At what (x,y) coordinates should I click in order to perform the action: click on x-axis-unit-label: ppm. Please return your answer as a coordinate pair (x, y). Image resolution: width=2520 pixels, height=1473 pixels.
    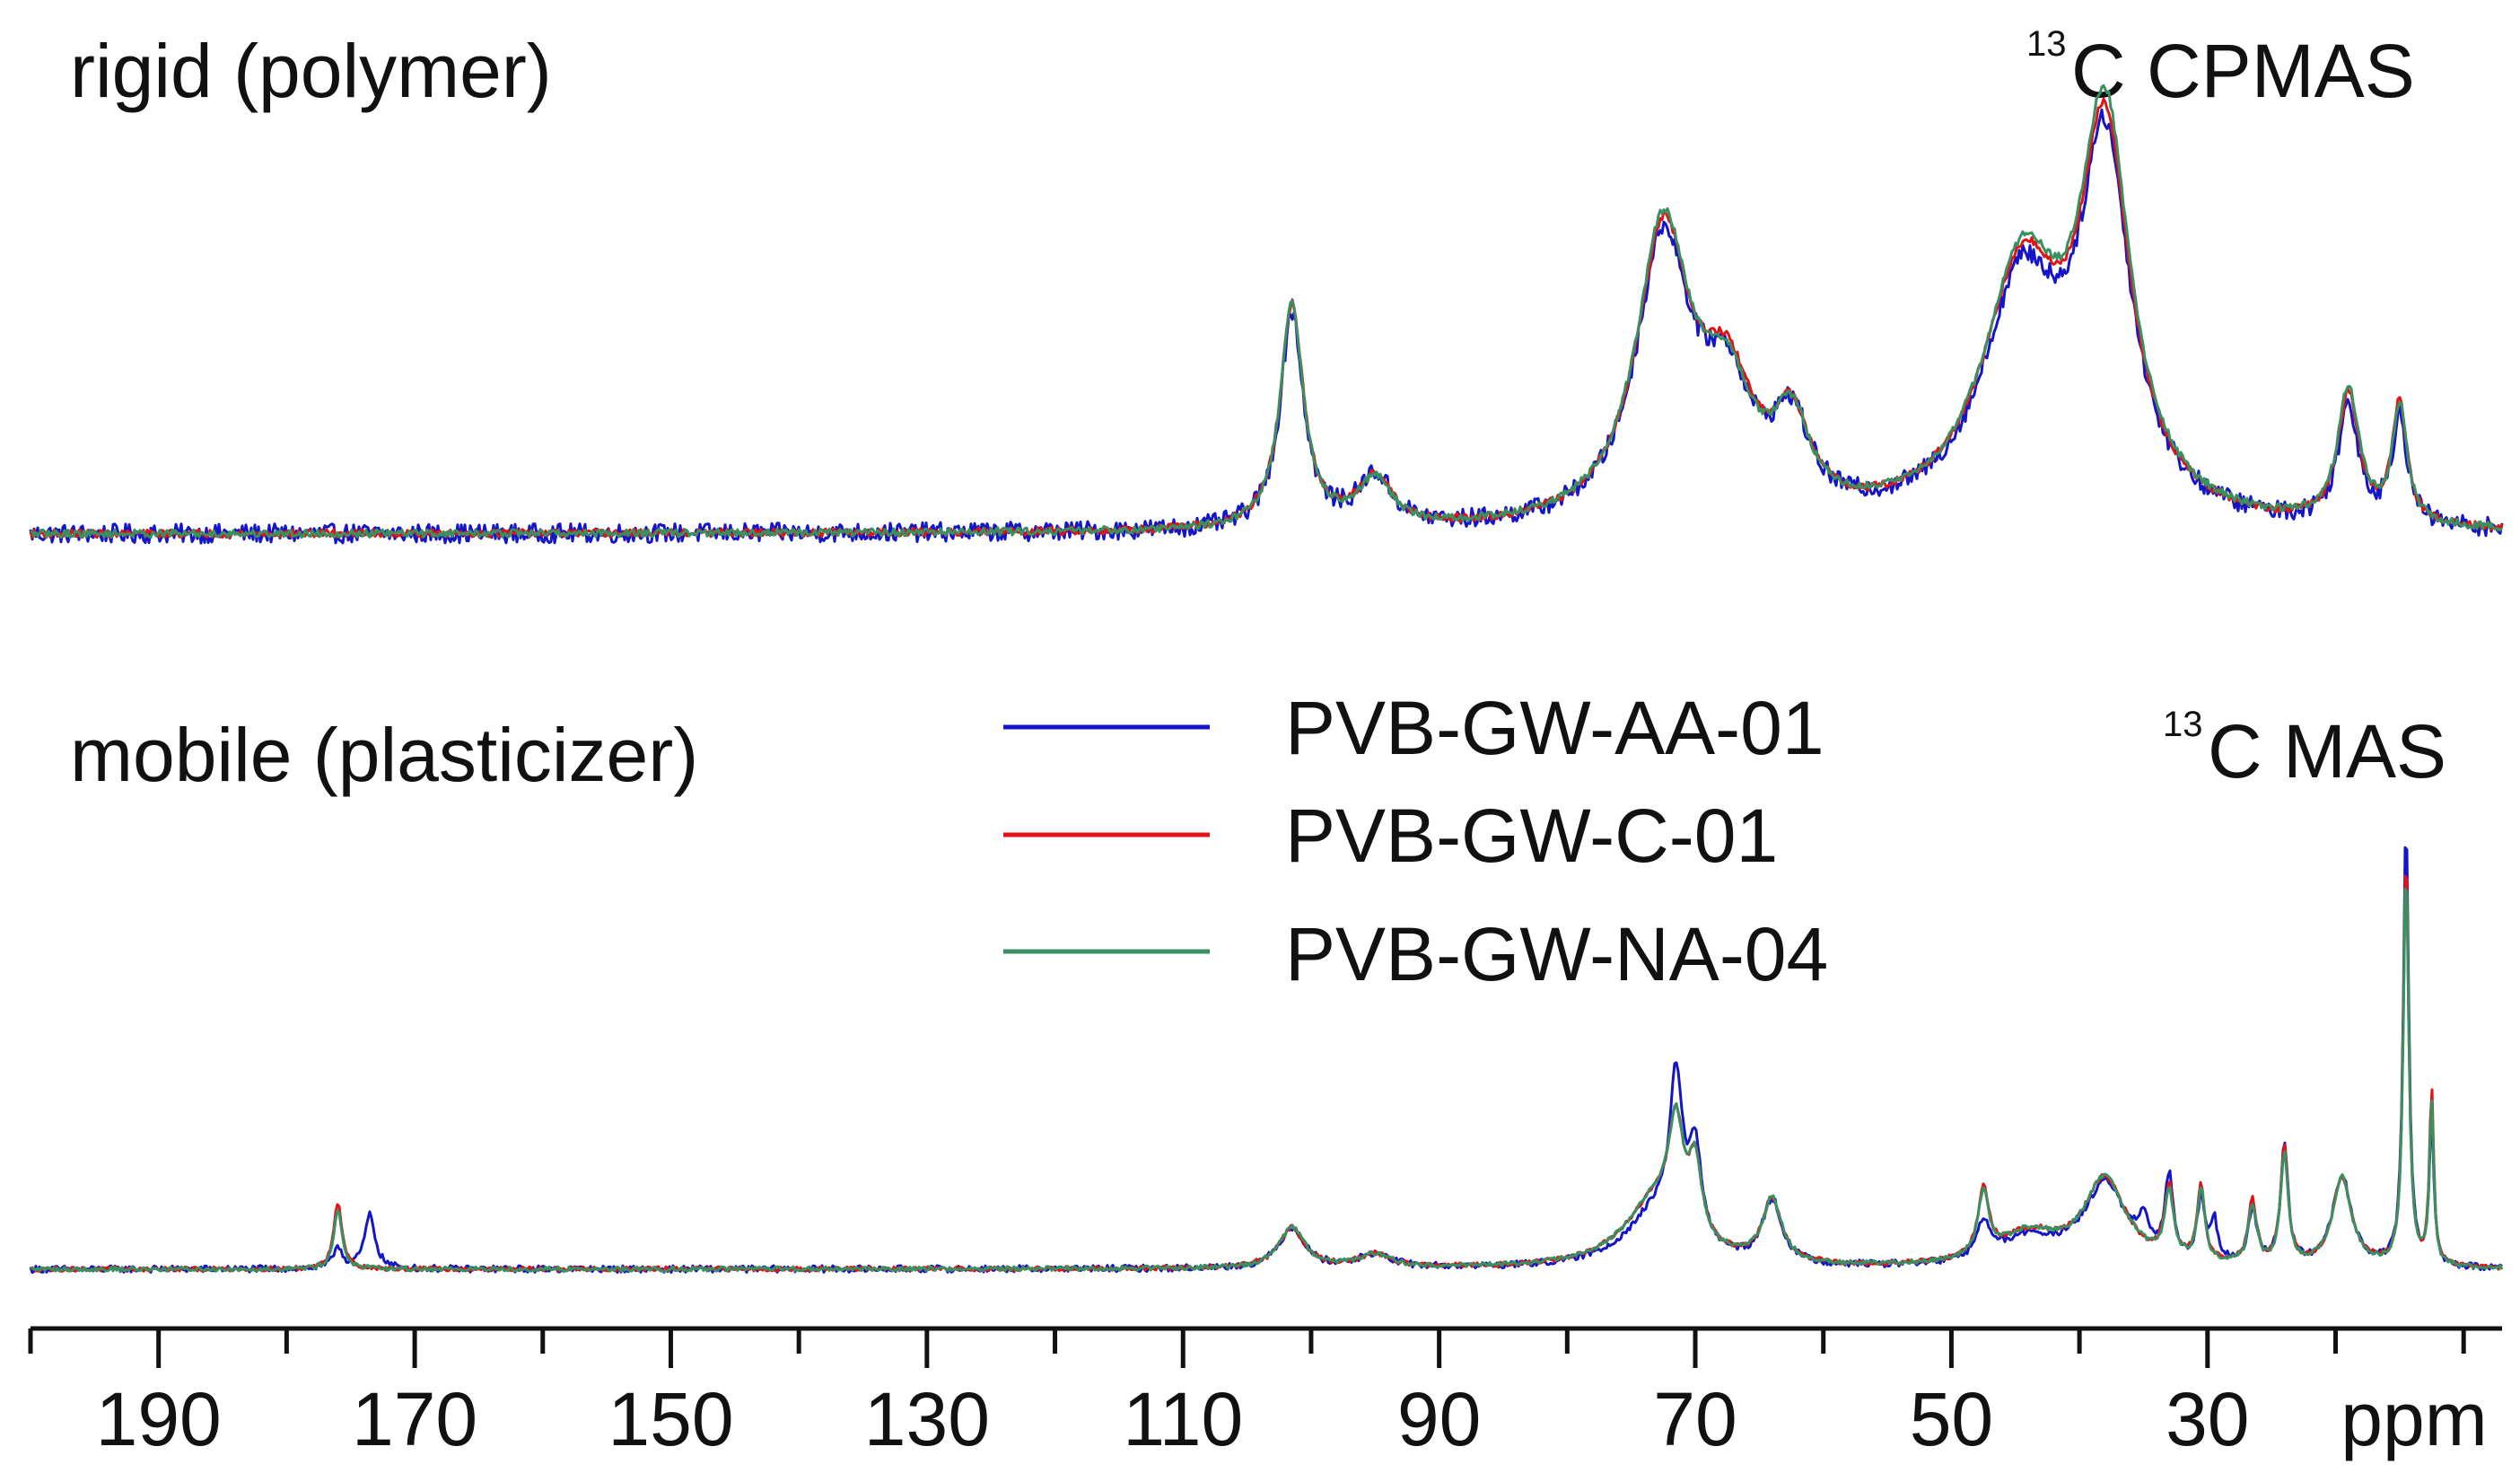
    Looking at the image, I should click on (2414, 1419).